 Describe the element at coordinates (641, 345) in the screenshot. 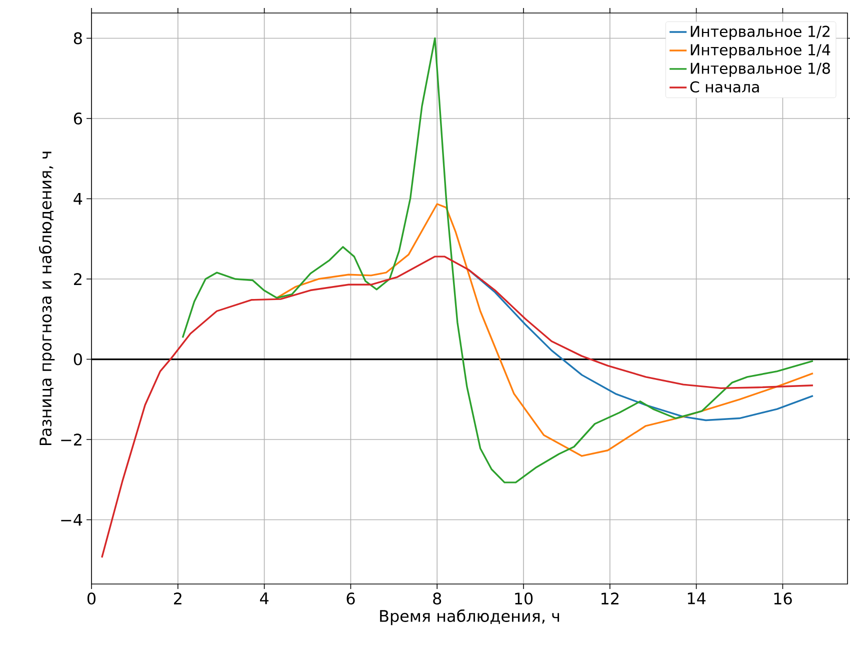

I see `line-series` at that location.